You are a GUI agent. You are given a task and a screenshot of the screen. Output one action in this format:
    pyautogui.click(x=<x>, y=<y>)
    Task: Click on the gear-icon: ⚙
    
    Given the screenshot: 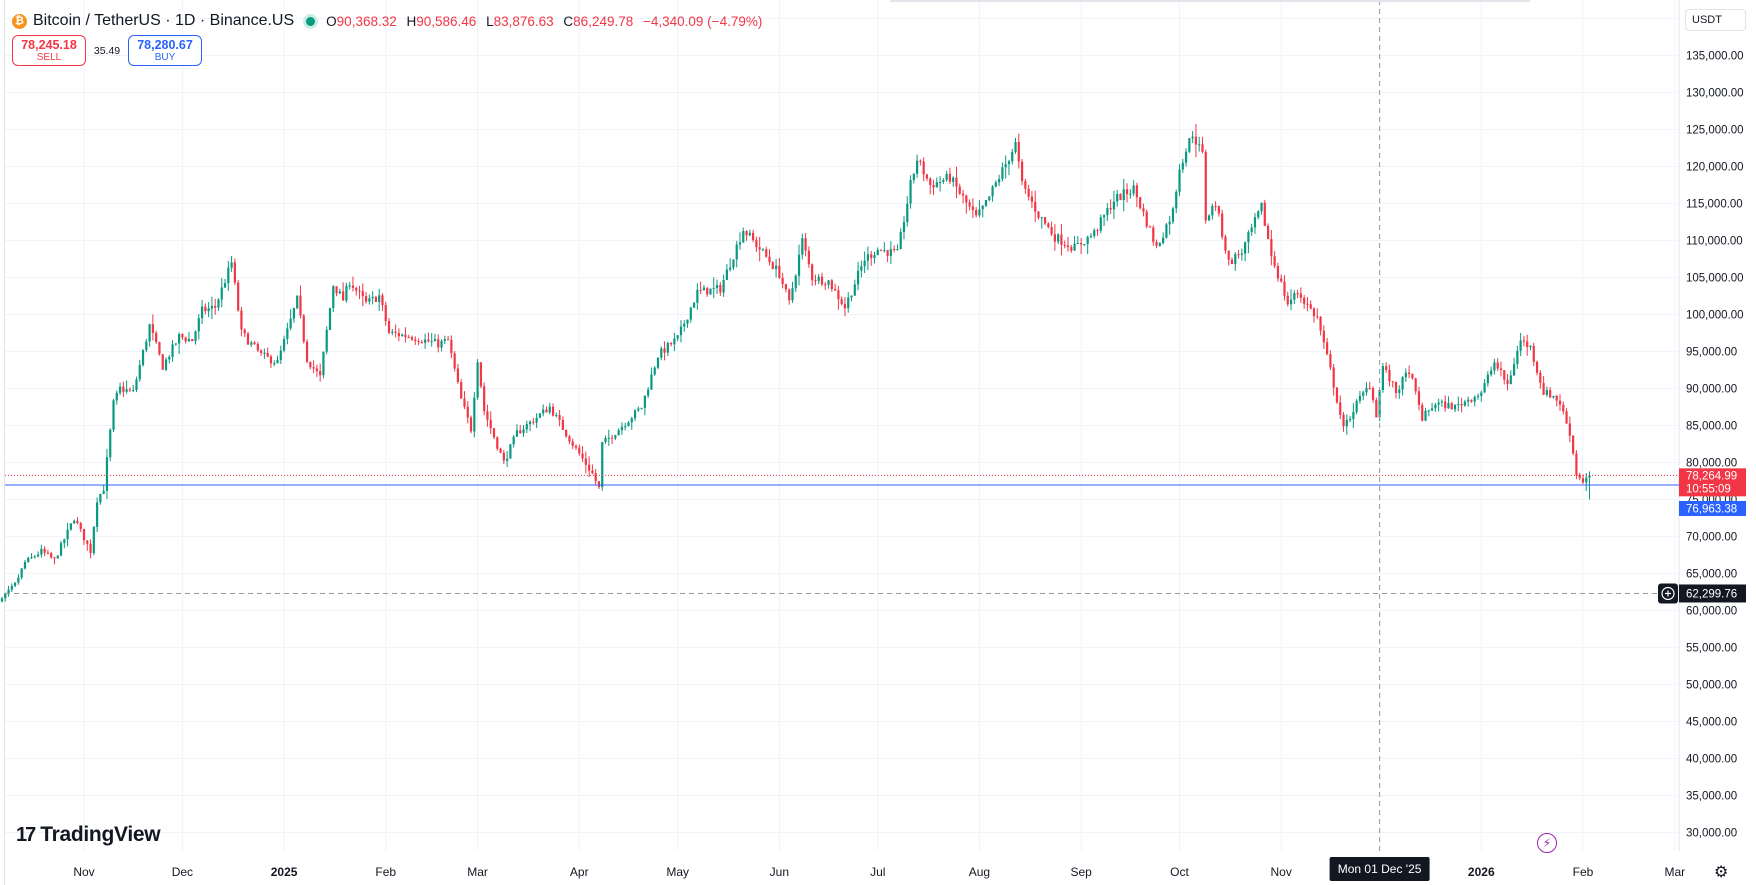 What is the action you would take?
    pyautogui.click(x=1721, y=872)
    